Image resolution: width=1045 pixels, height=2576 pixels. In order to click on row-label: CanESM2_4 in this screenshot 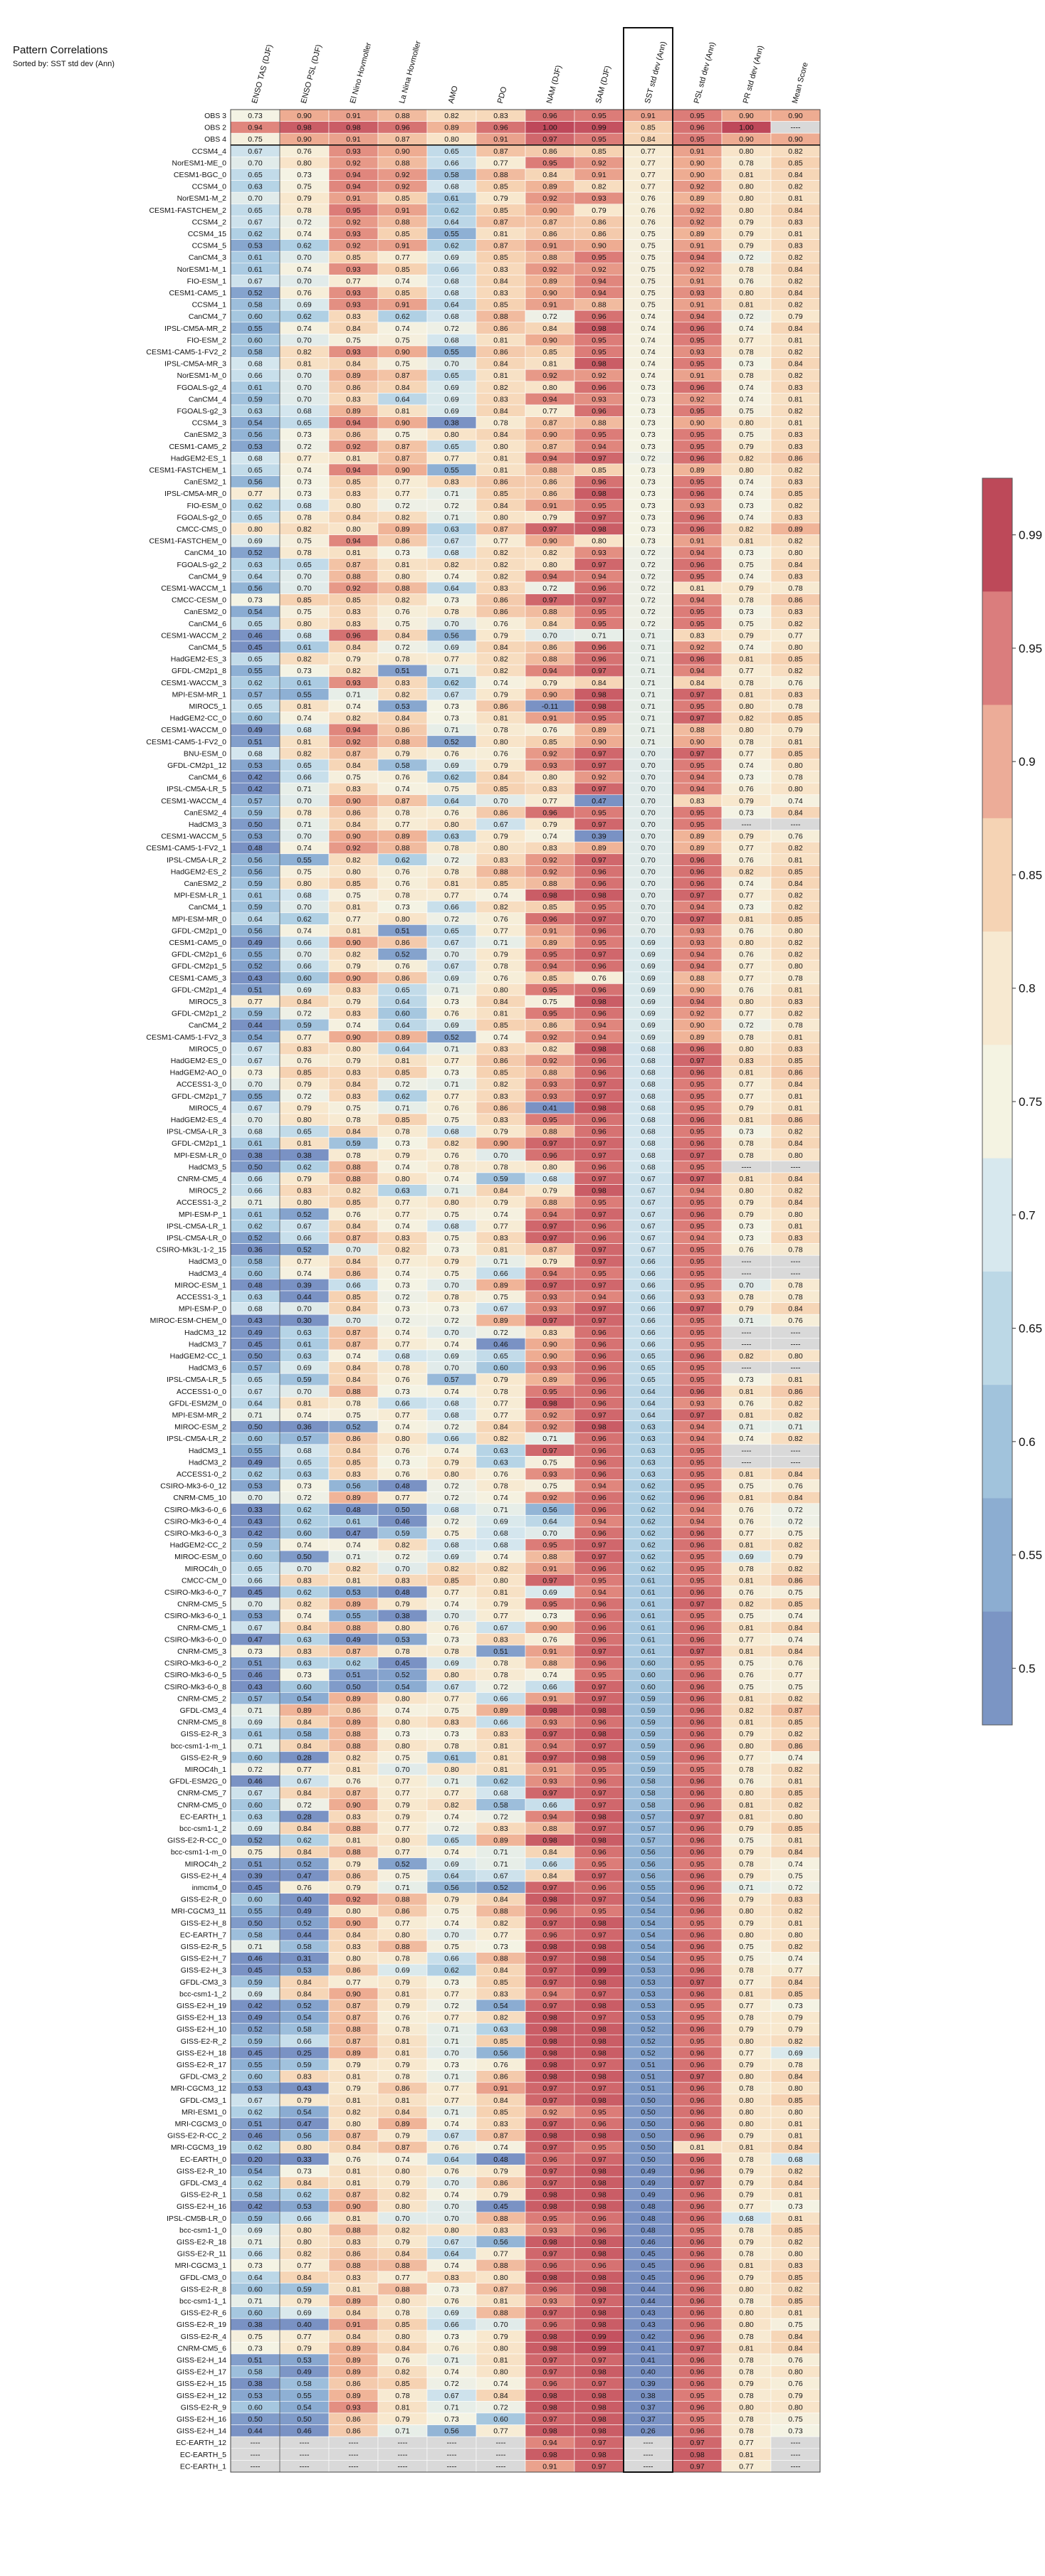, I will do `click(205, 812)`.